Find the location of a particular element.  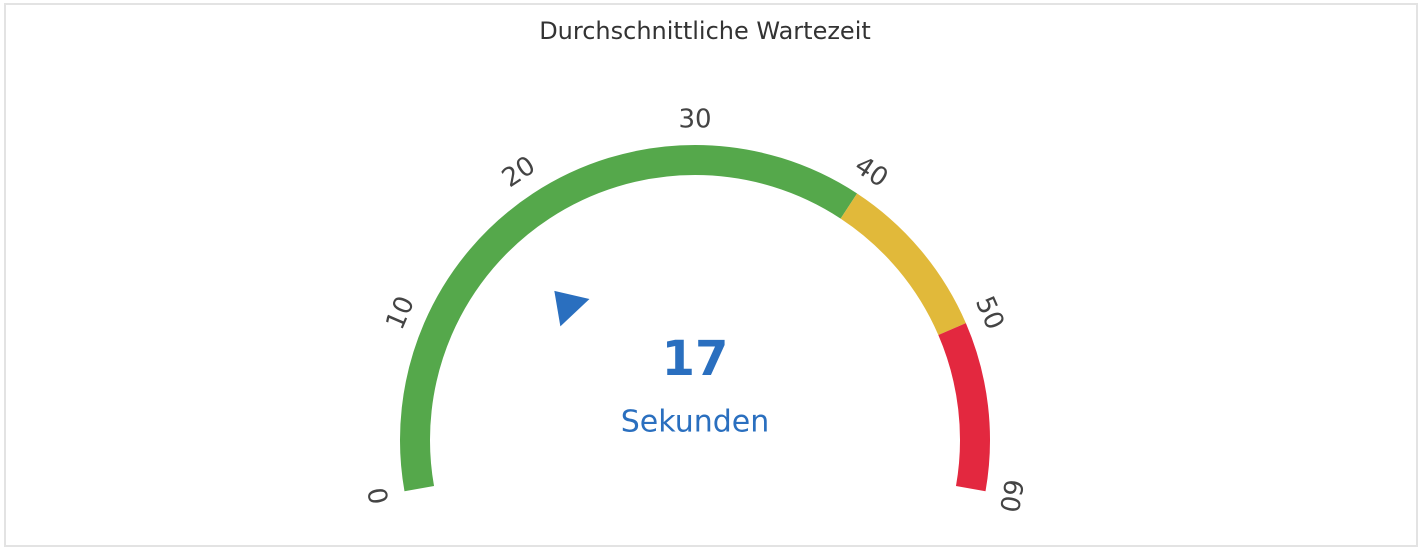

gauge-unit: Sekunden is located at coordinates (695, 422).